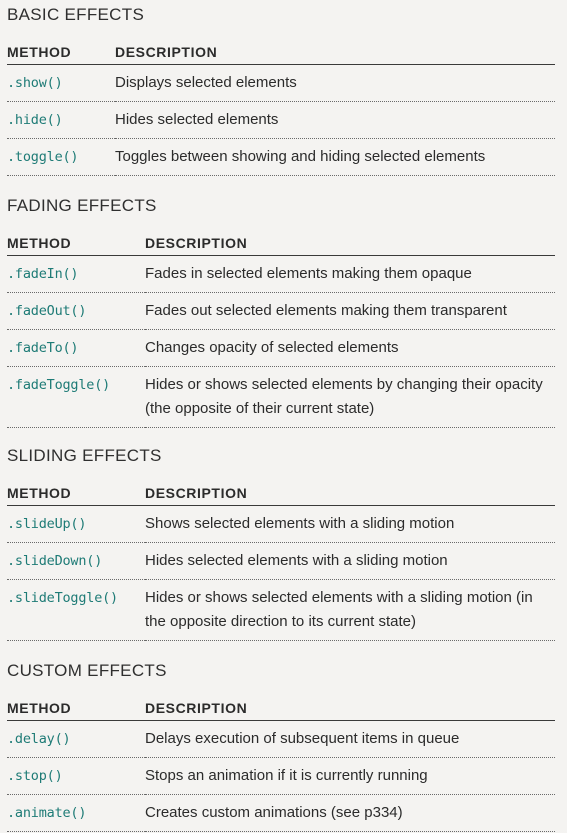 The height and width of the screenshot is (833, 567). Describe the element at coordinates (76, 274) in the screenshot. I see `method-name: .fadeIn()` at that location.